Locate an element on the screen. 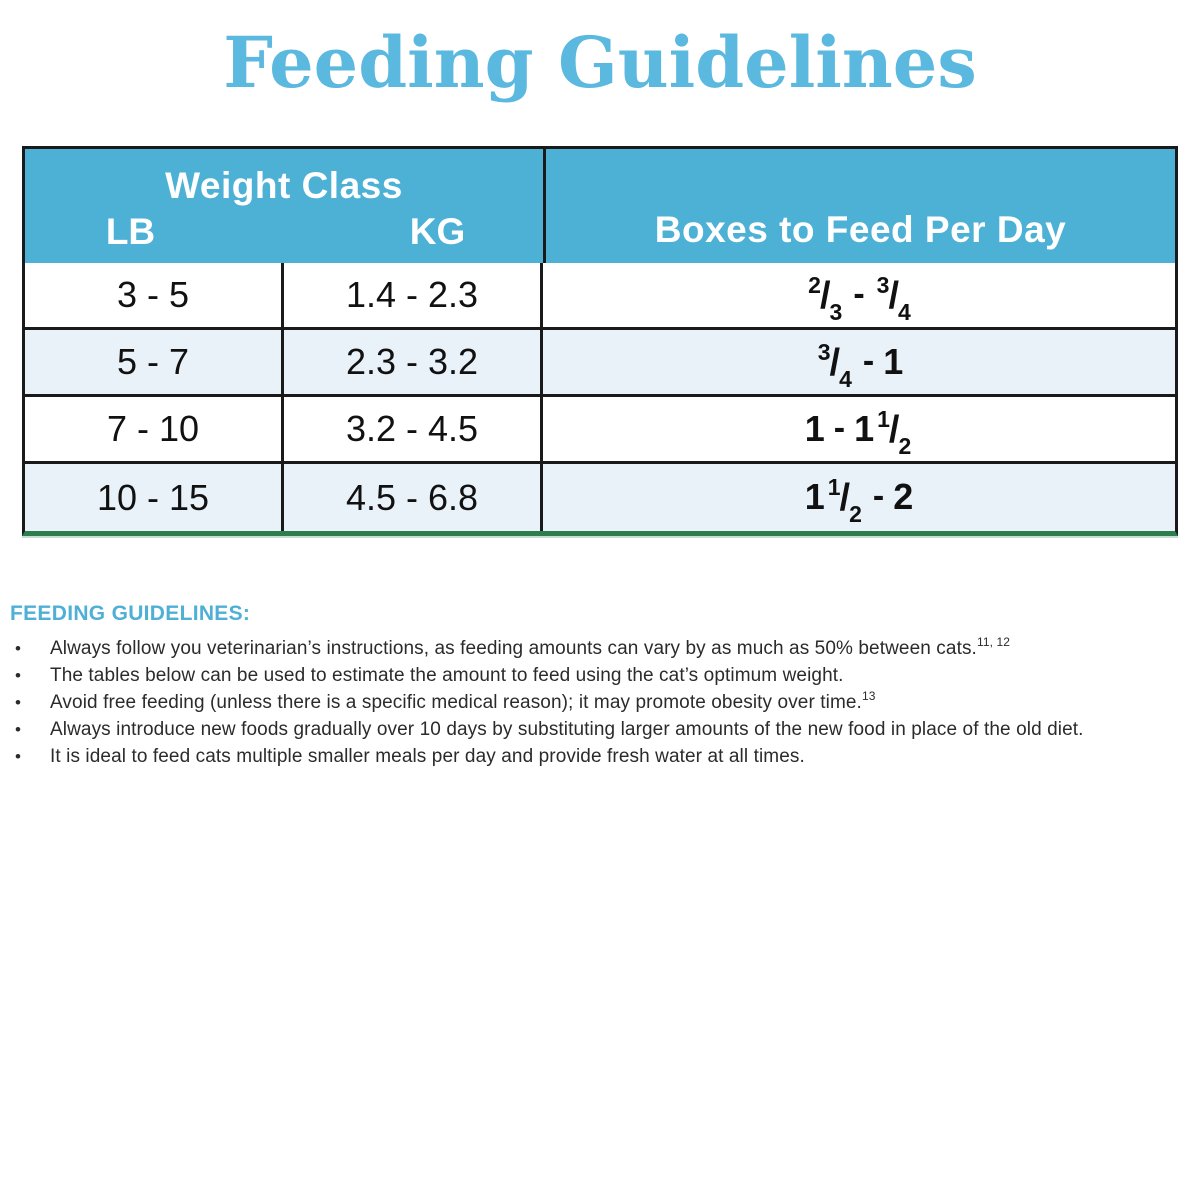 The image size is (1200, 1200). table-row: 5 - 7 2.3 - 3.2 3/4-1 is located at coordinates (600, 363).